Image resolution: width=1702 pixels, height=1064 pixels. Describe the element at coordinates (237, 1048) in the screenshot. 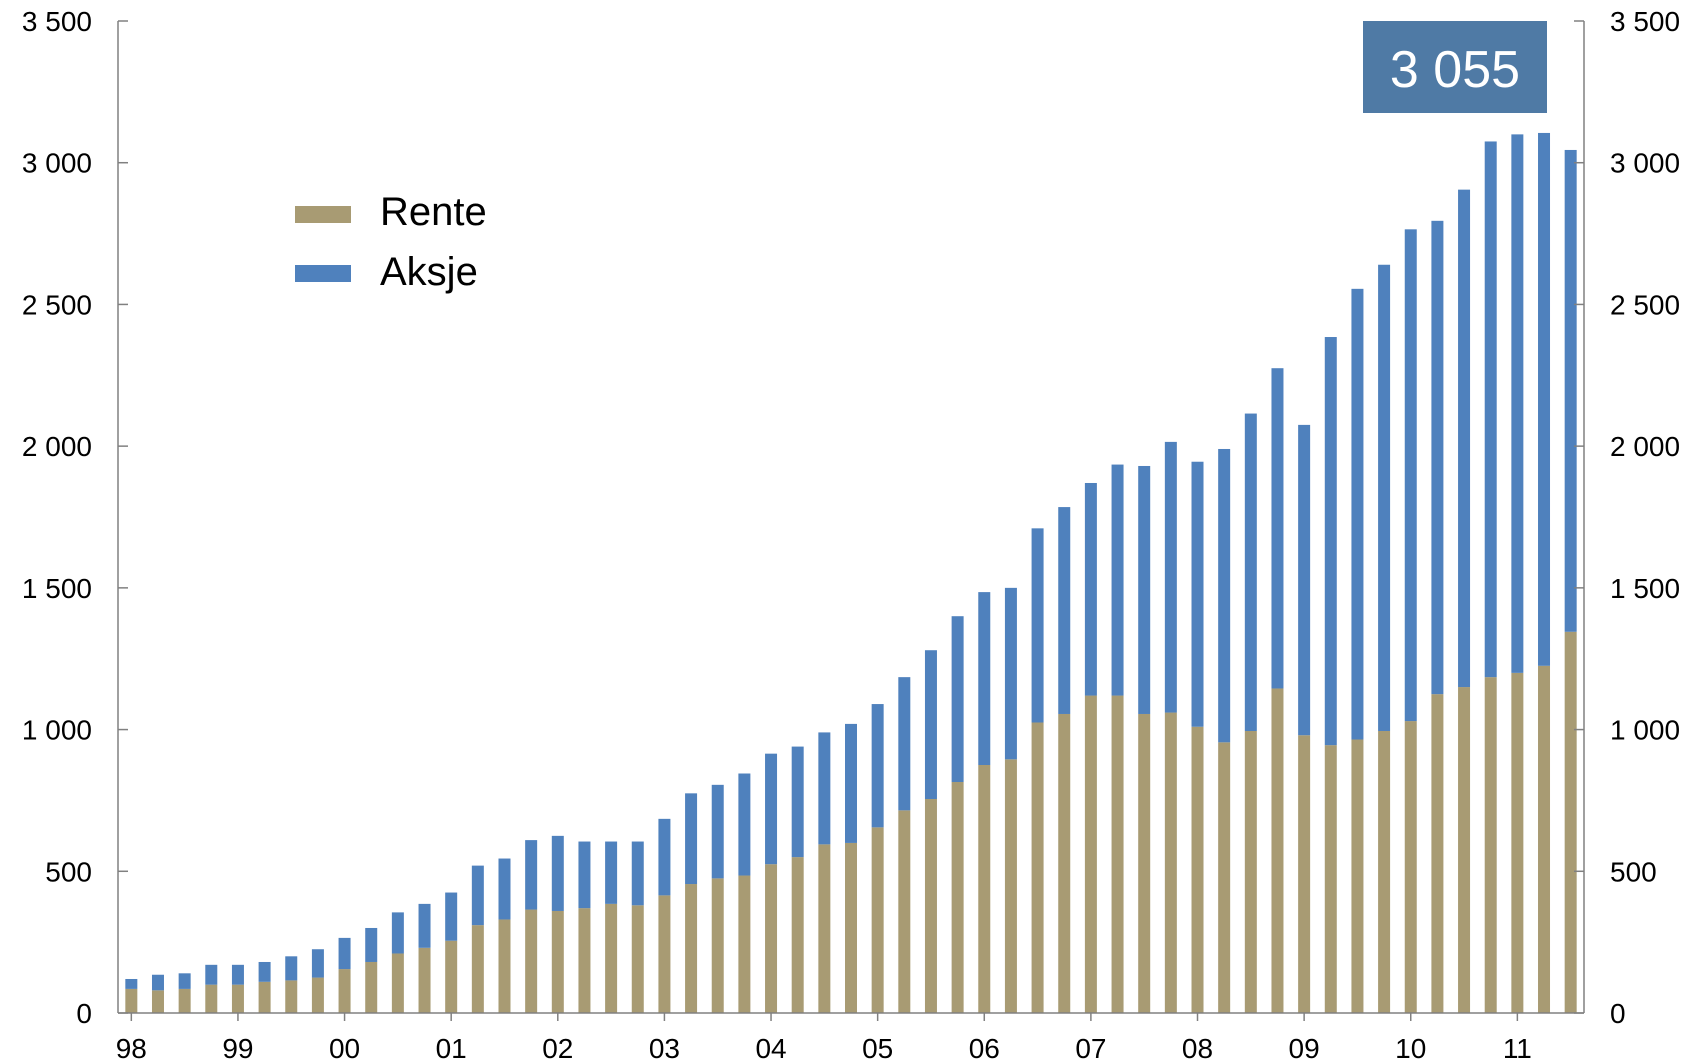

I see `x-tick-label: 99` at that location.